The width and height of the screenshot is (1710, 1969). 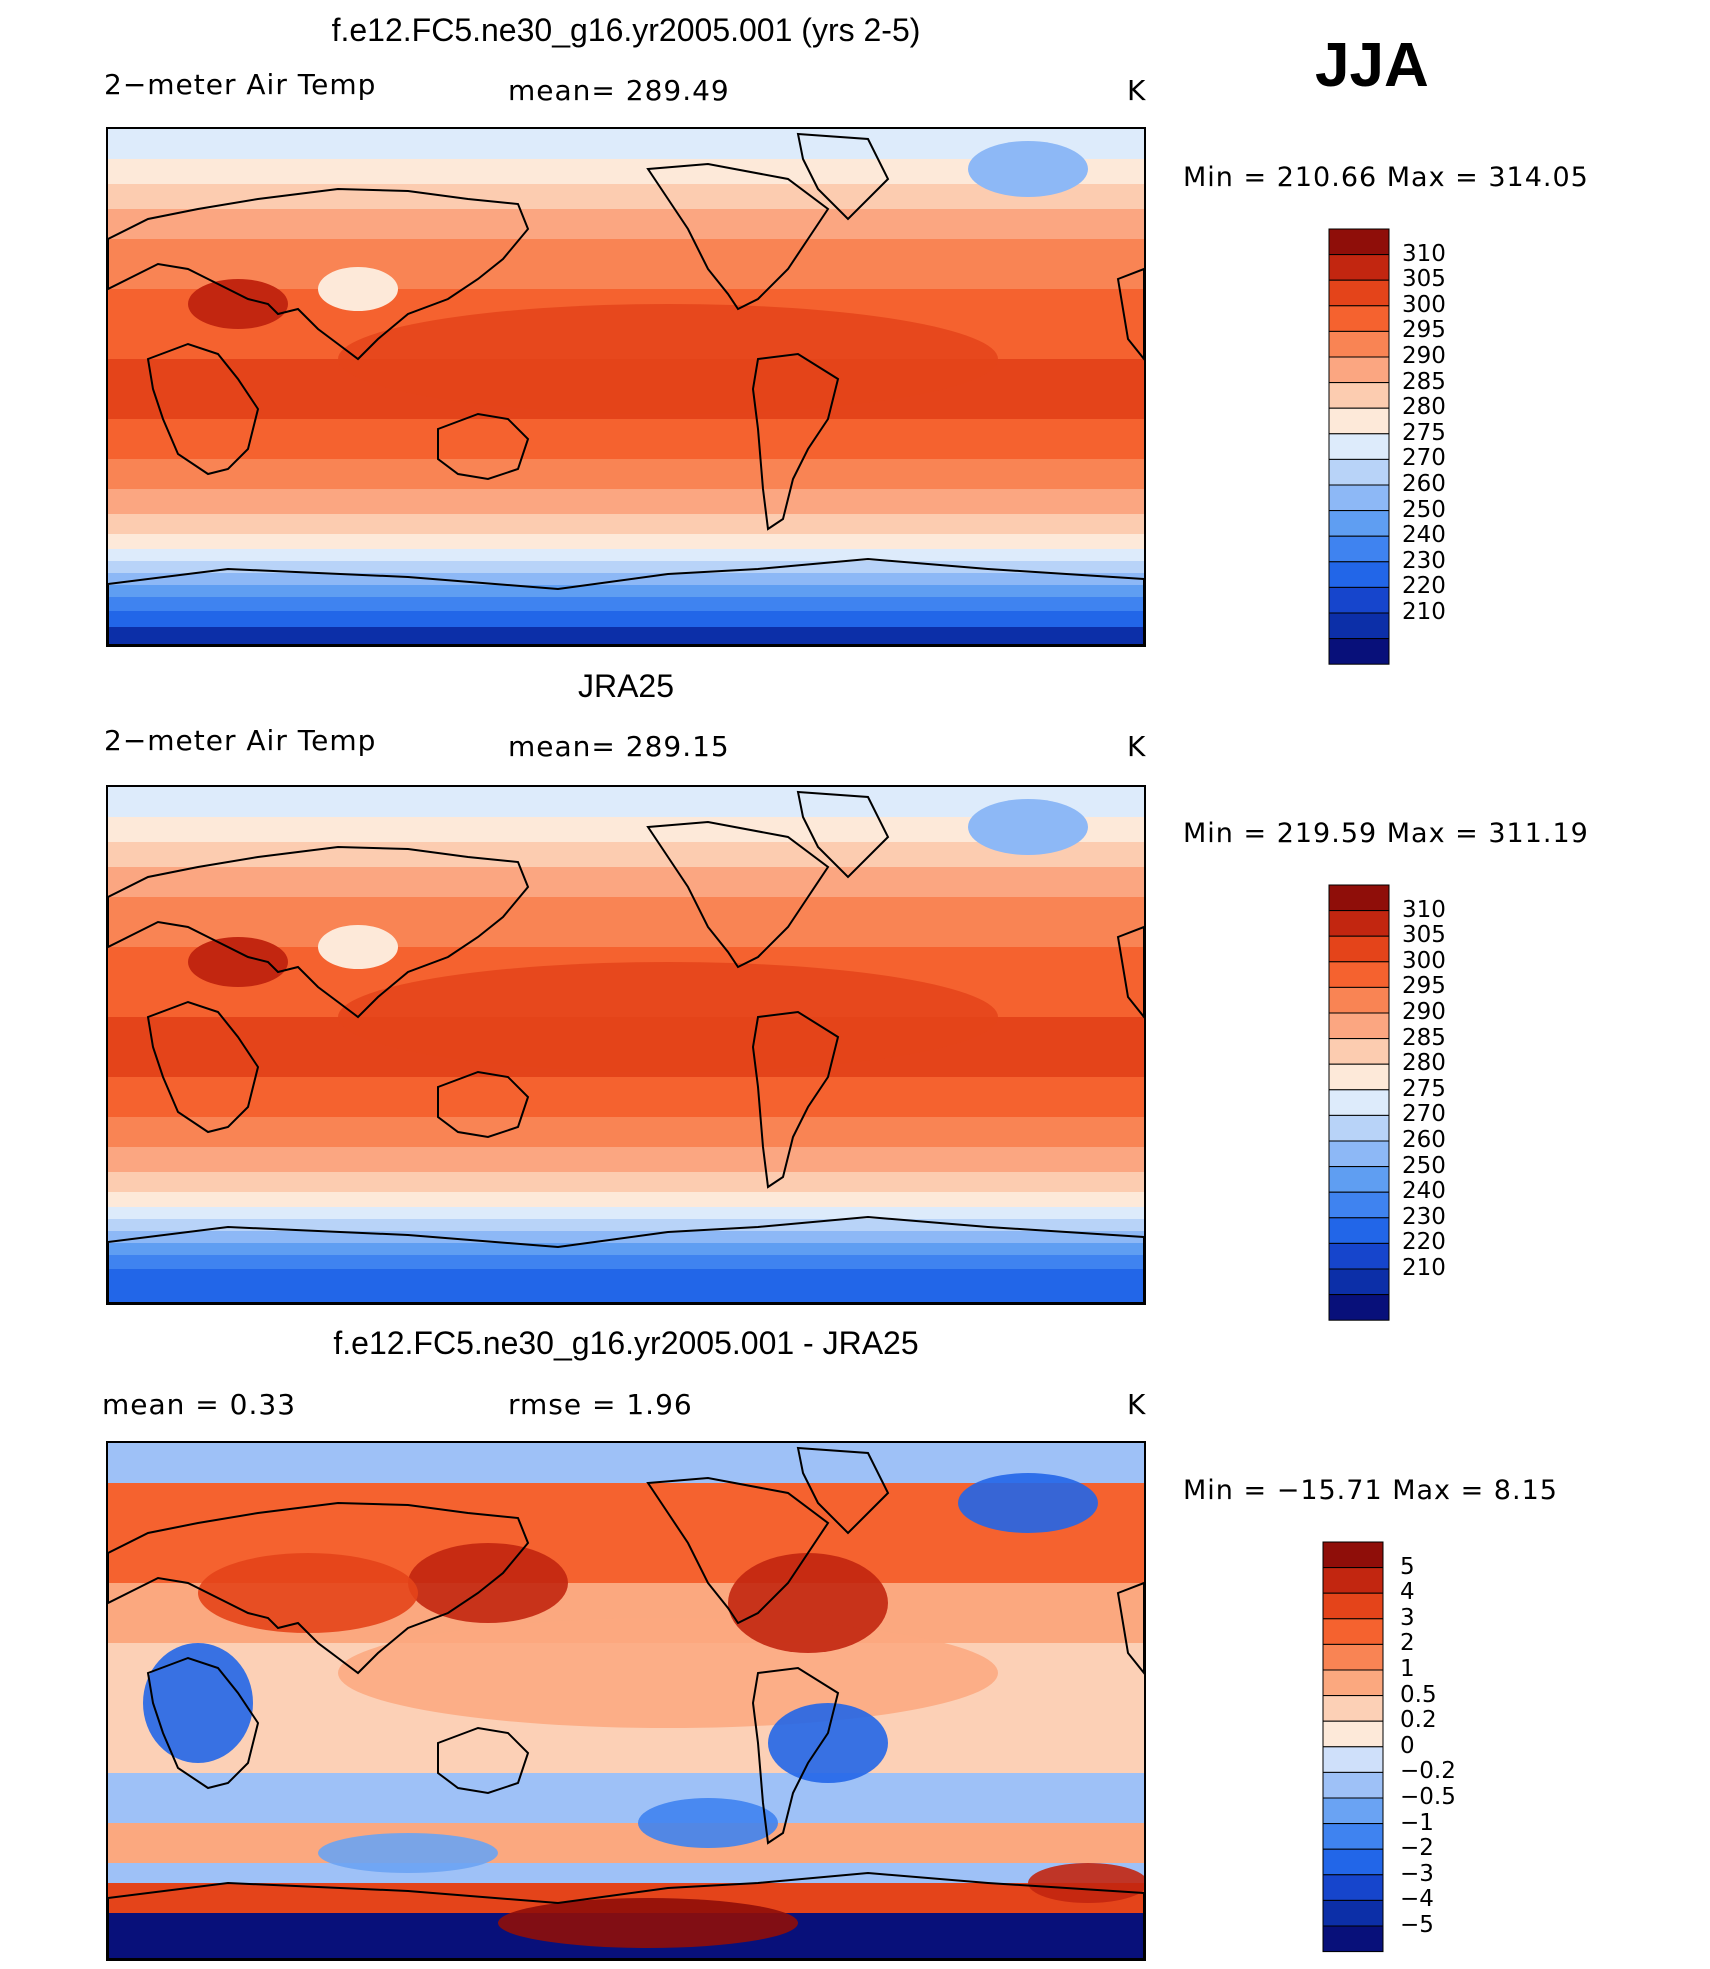 What do you see at coordinates (1407, 1592) in the screenshot?
I see `colorbar-tick-label: 4` at bounding box center [1407, 1592].